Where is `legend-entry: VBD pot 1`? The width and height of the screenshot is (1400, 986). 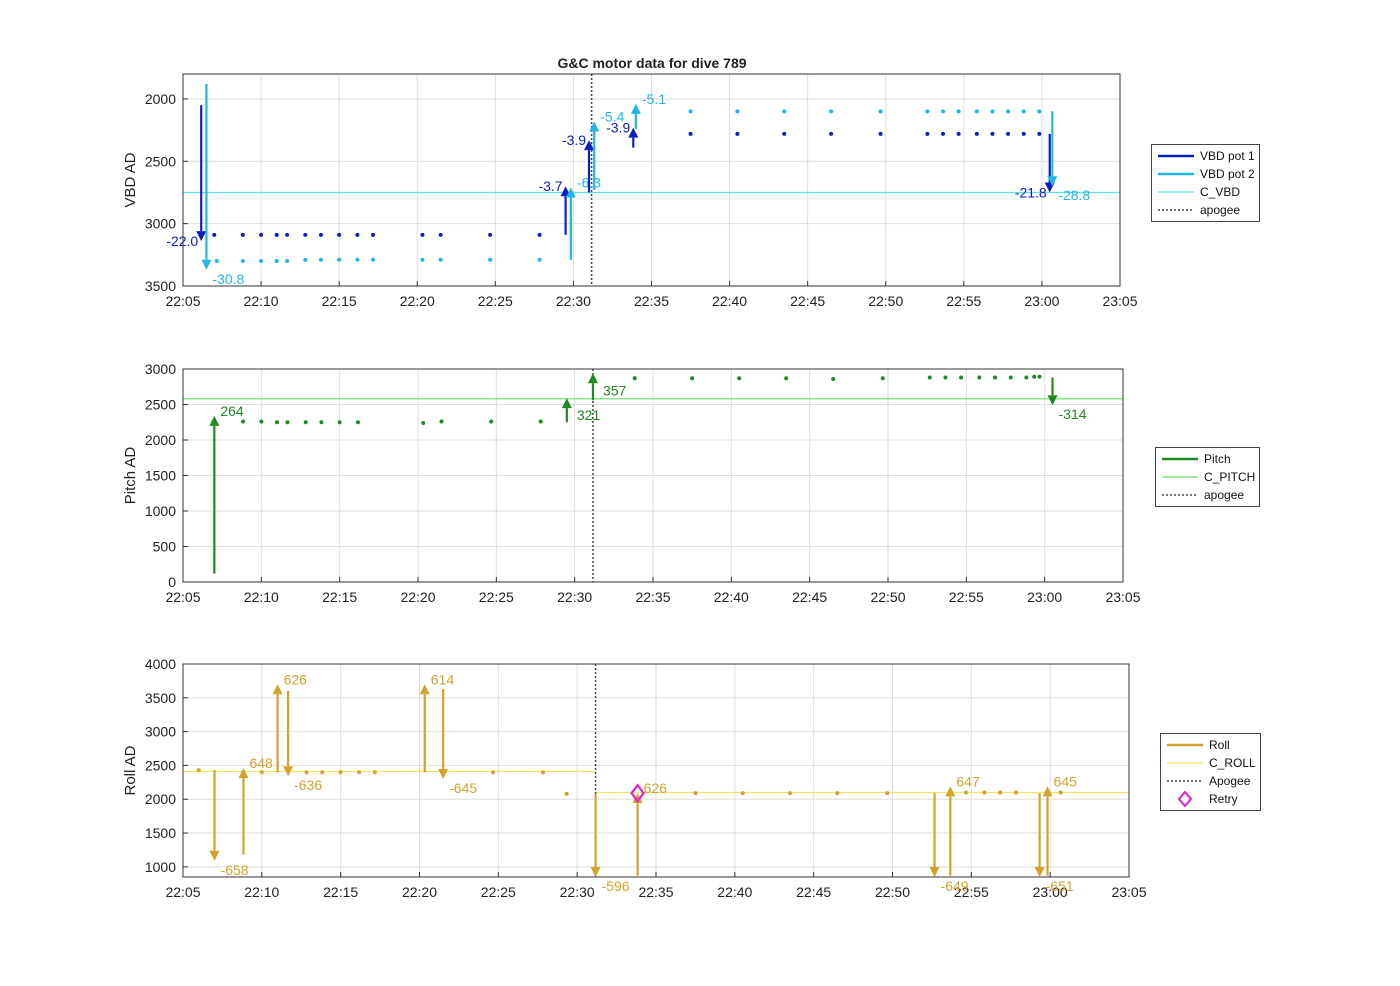
legend-entry: VBD pot 1 is located at coordinates (1205, 156).